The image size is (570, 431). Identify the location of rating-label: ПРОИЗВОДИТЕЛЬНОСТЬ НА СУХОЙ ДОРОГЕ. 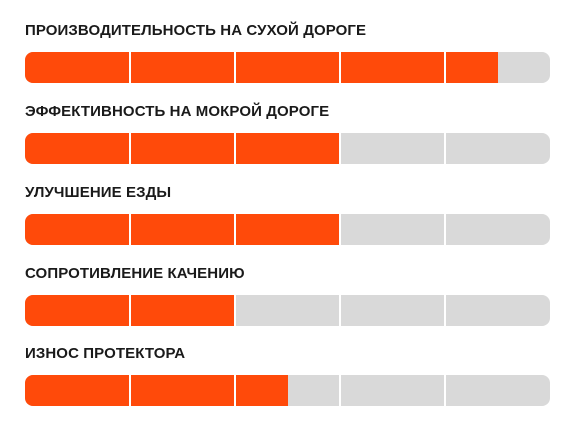
(196, 30).